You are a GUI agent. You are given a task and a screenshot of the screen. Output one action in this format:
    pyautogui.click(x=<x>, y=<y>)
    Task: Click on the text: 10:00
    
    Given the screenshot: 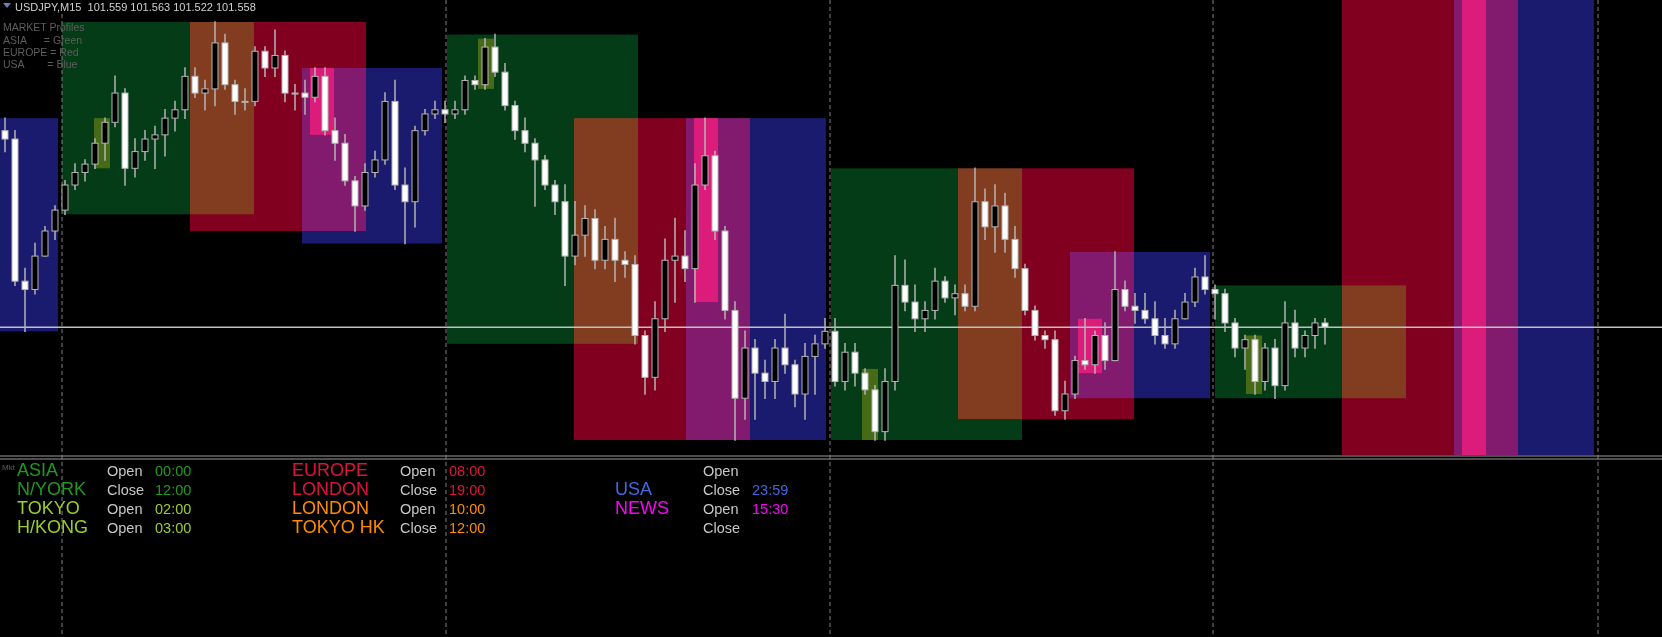 What is the action you would take?
    pyautogui.click(x=467, y=509)
    